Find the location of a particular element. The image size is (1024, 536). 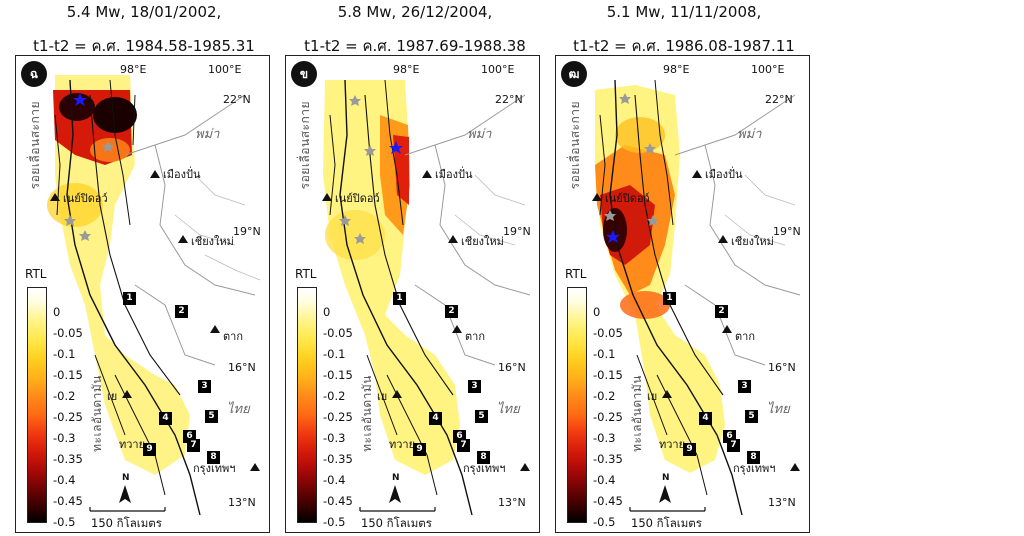

panel-3-title-line1: 5.1 Mw, 11/11/2008, is located at coordinates (684, 12).